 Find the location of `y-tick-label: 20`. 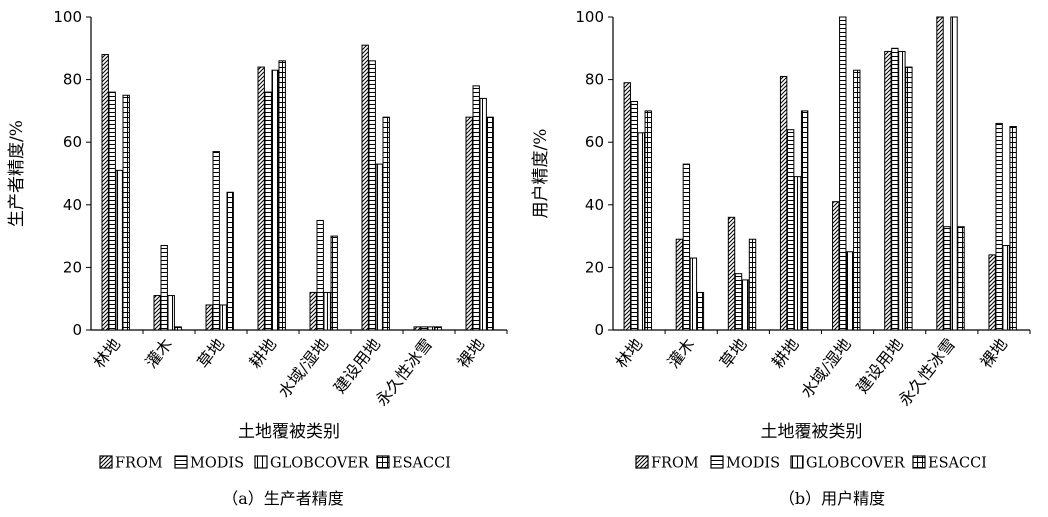

y-tick-label: 20 is located at coordinates (72, 267).